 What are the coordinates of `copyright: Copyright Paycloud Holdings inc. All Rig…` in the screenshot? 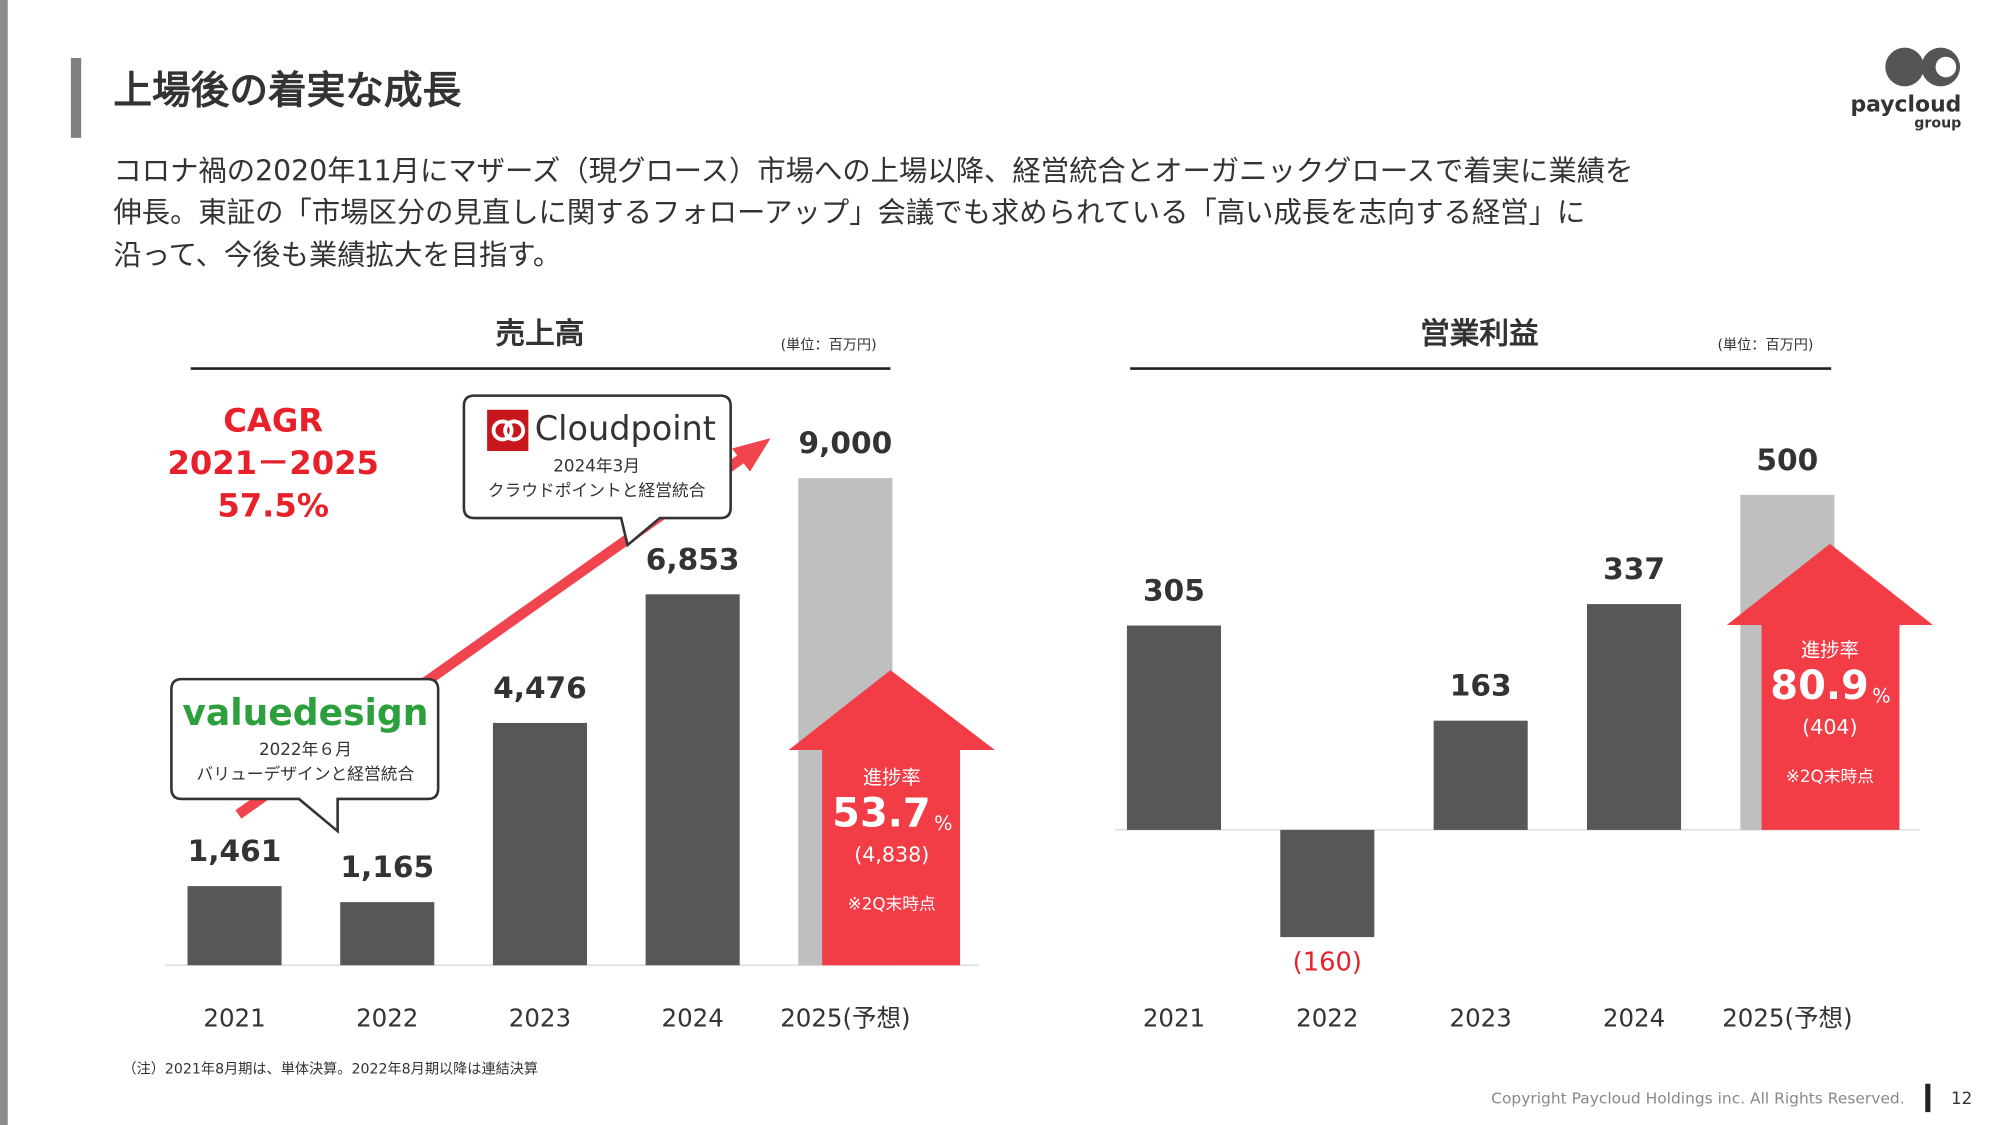 It's located at (1697, 1099).